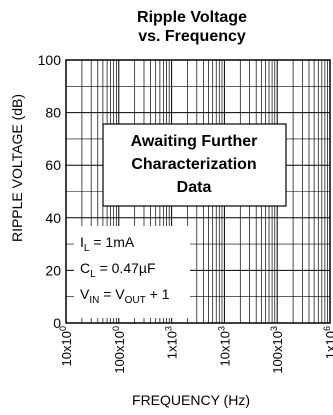  I want to click on x-tick-label: 10x100, so click(66, 346).